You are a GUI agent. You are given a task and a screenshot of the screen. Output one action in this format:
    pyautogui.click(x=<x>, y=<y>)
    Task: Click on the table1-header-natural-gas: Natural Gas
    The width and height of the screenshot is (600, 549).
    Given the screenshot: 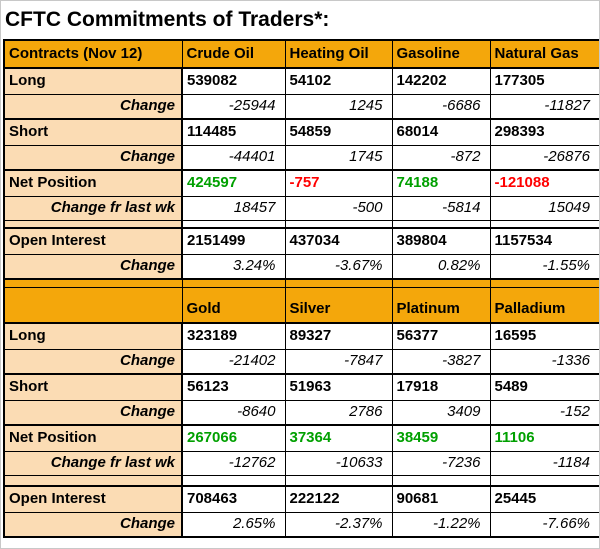 What is the action you would take?
    pyautogui.click(x=544, y=54)
    